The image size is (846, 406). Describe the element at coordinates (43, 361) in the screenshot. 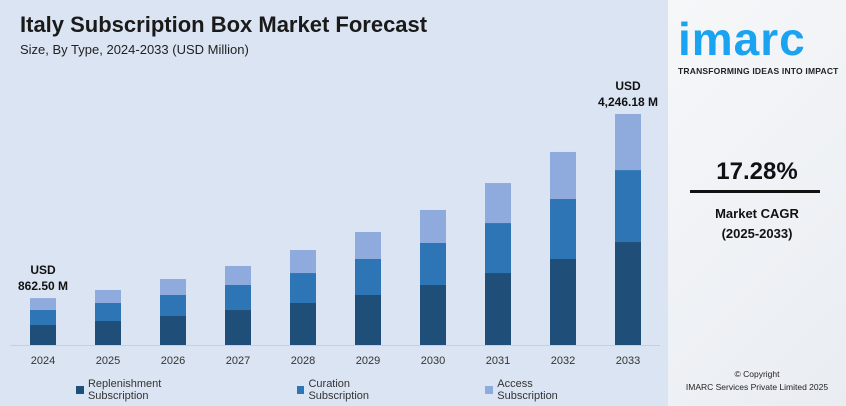

I see `x-tick-label: 2024` at that location.